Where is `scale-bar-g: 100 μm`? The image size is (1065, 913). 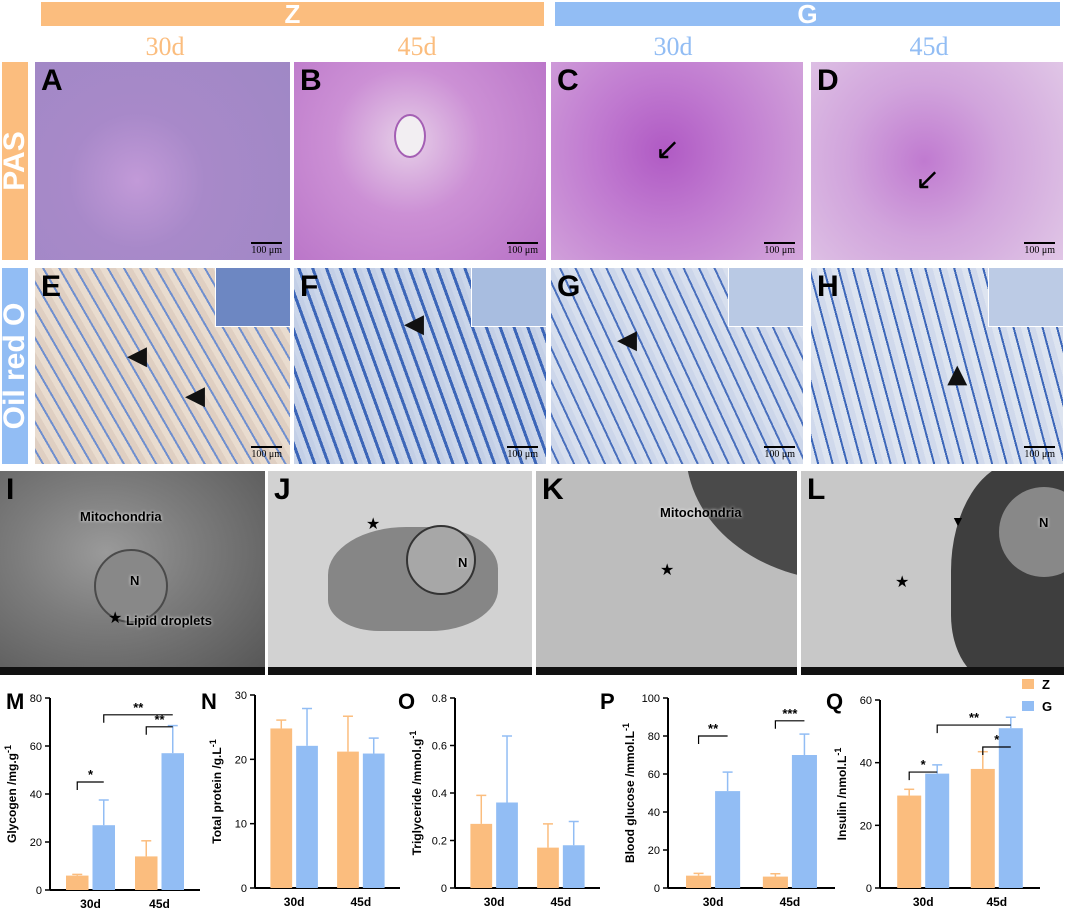 scale-bar-g: 100 μm is located at coordinates (779, 453).